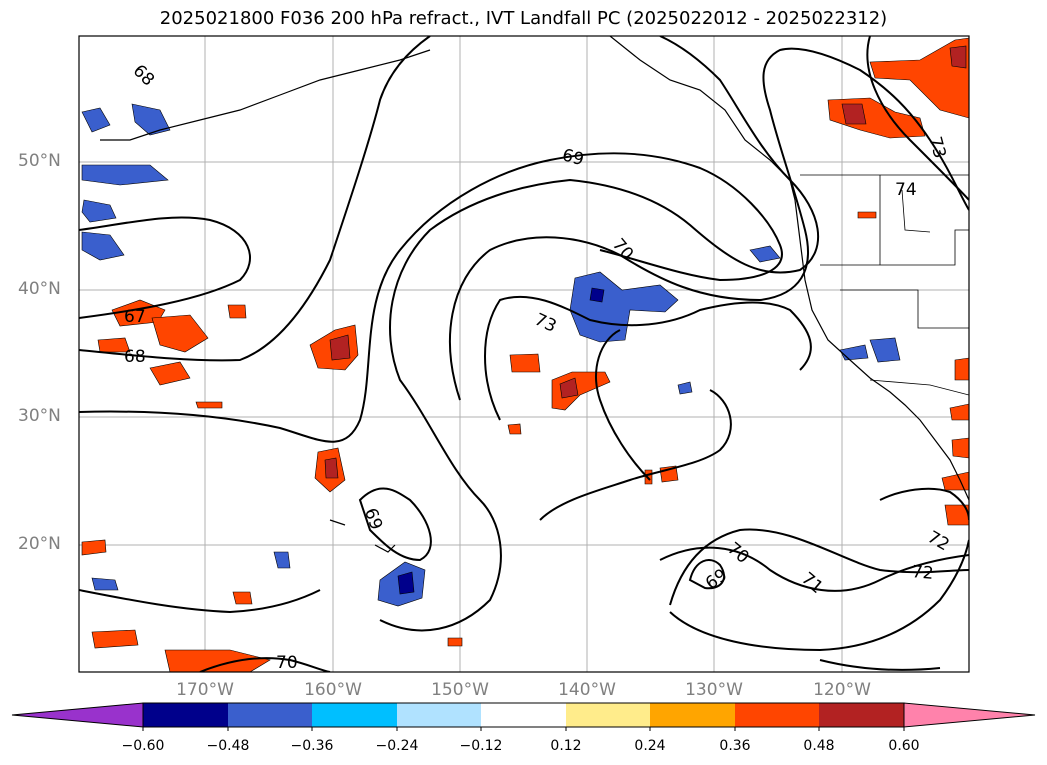 This screenshot has width=1047, height=765. Describe the element at coordinates (143, 746) in the screenshot. I see `colorbar-tick-label: −0.60` at that location.